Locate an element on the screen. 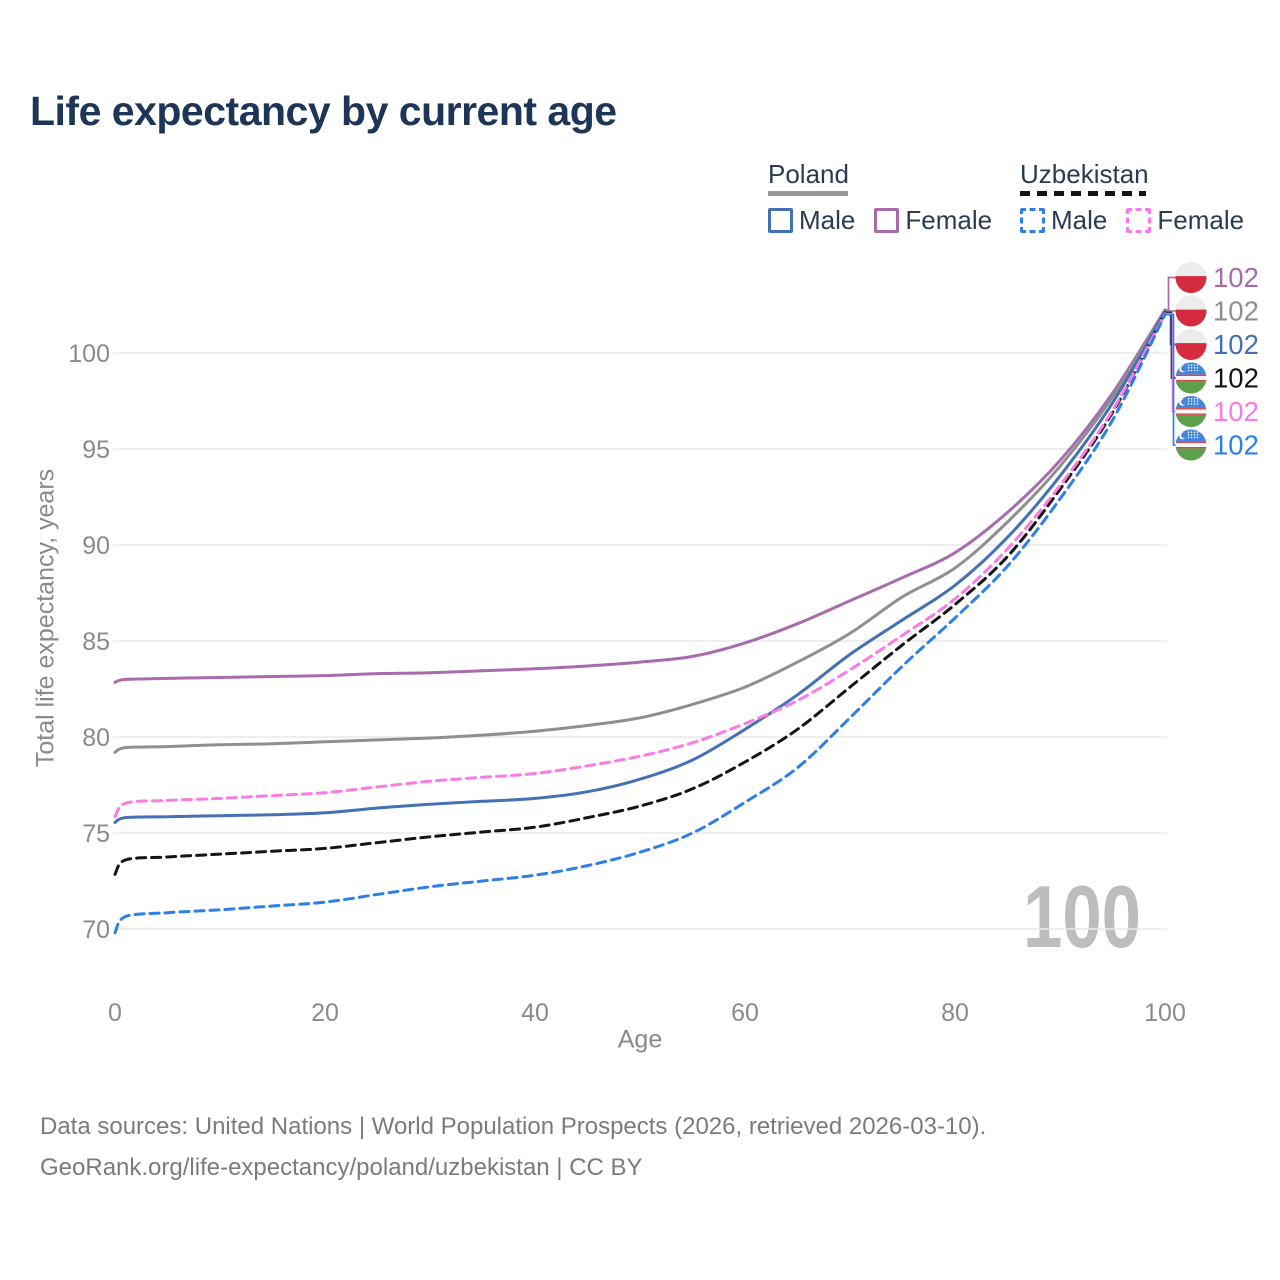 This screenshot has width=1280, height=1280. legend-item-uzbekistan-male: Male is located at coordinates (1063, 220).